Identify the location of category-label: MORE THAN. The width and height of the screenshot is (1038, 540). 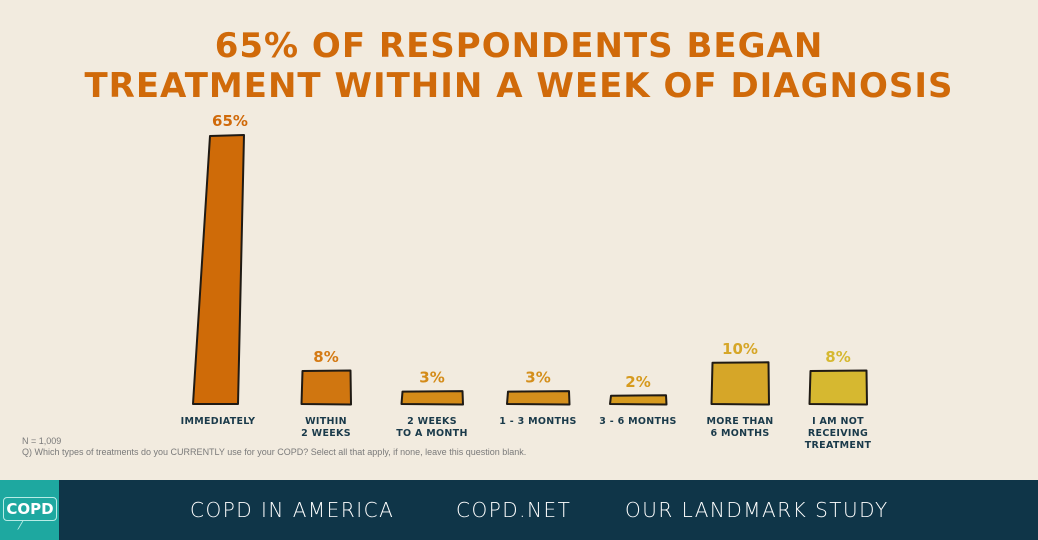
(739, 421).